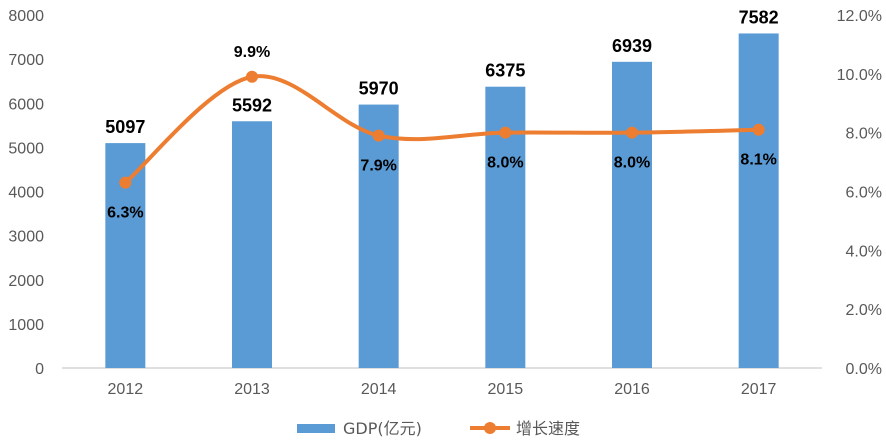 This screenshot has height=442, width=886. What do you see at coordinates (864, 193) in the screenshot?
I see `right-tick-label: 6.0%` at bounding box center [864, 193].